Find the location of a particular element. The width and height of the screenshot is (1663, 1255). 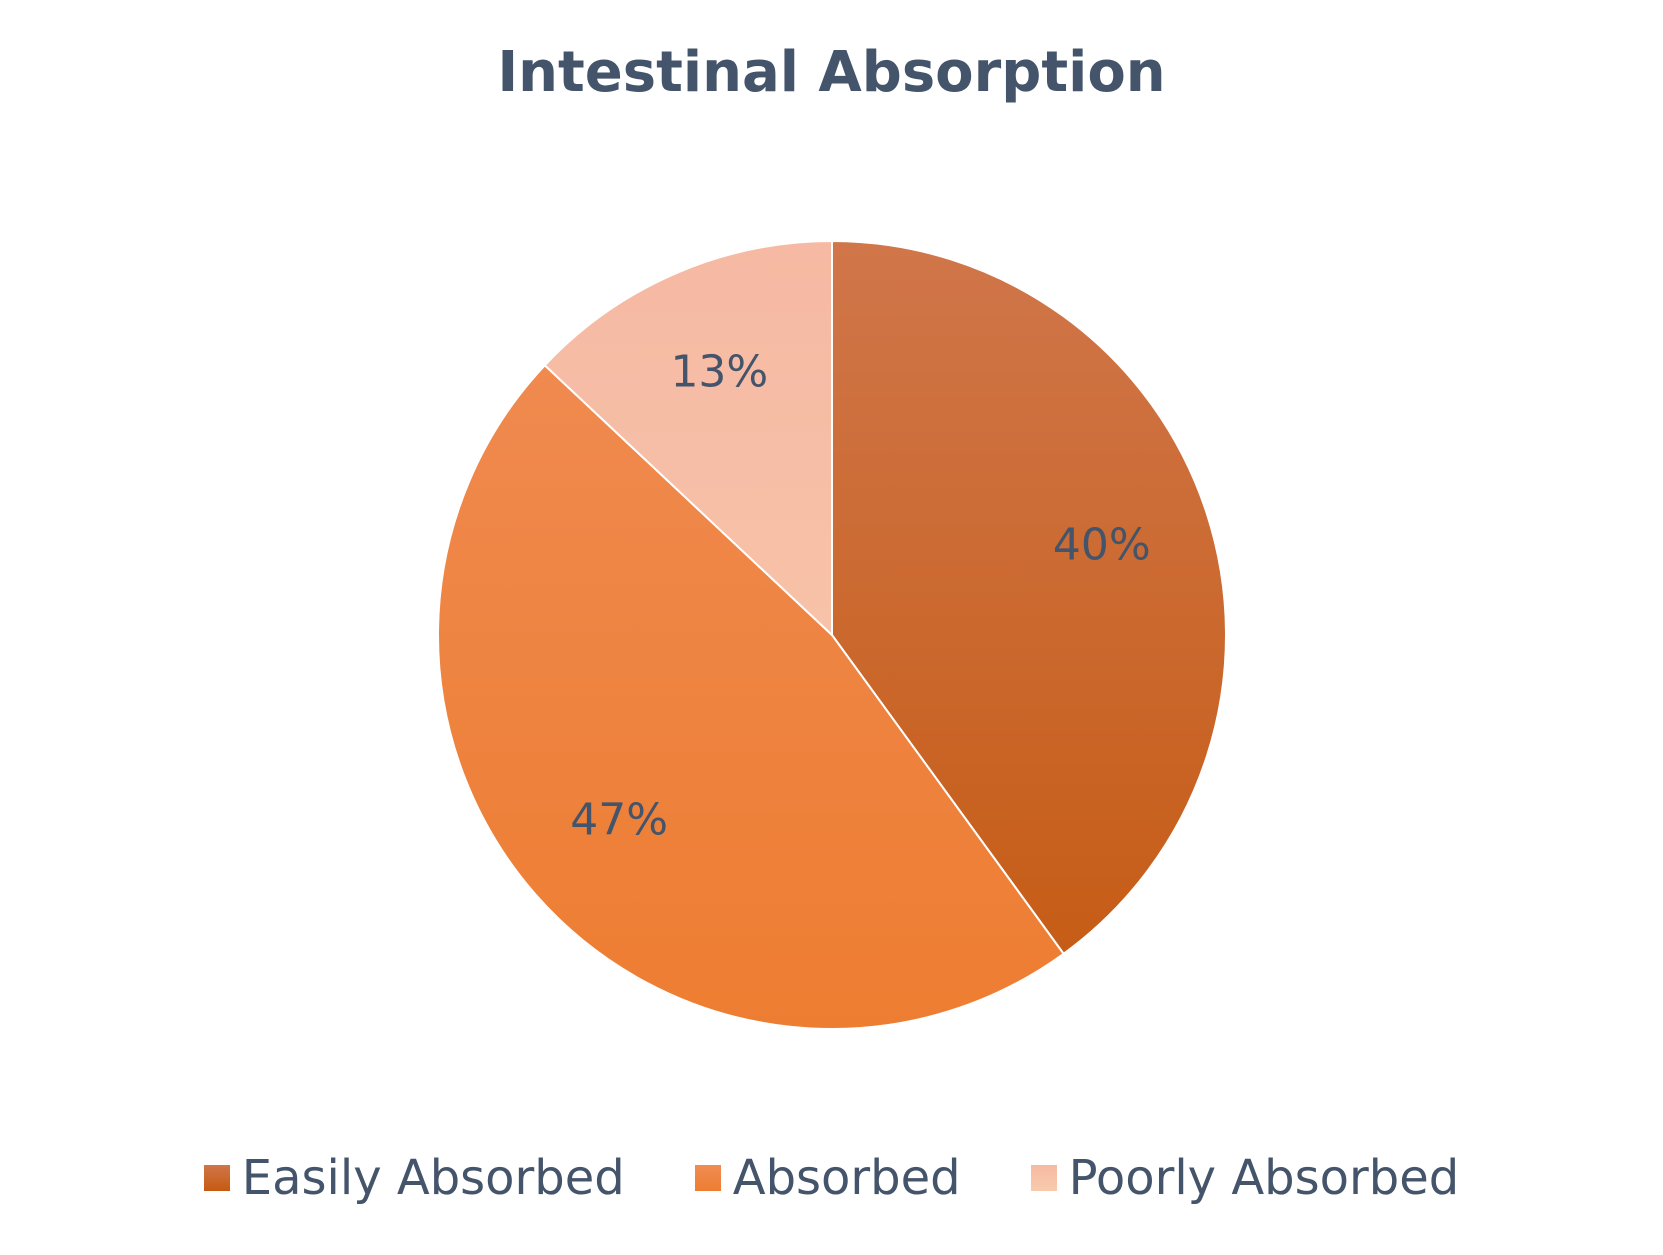

legend-label: Poorly Absorbed is located at coordinates (1264, 1178).